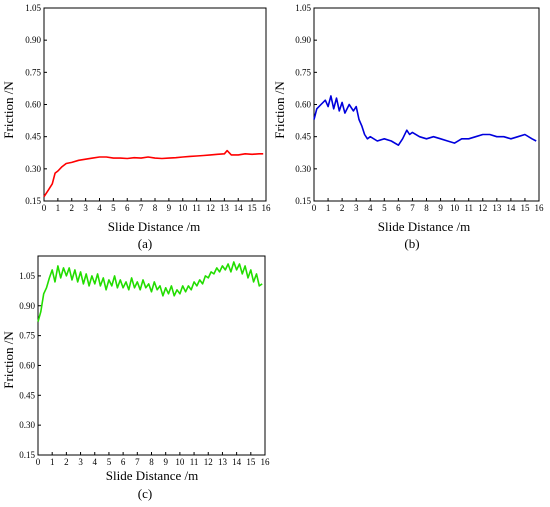 This screenshot has width=550, height=507. I want to click on chart-a-xtick-label: 10, so click(183, 208).